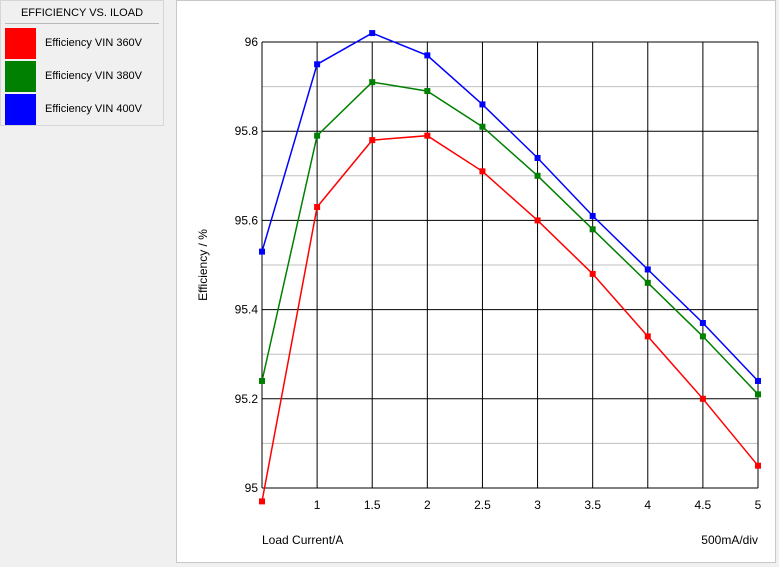 Image resolution: width=779 pixels, height=567 pixels. I want to click on legend-item-360v: Efficiency VIN 360V, so click(83, 43).